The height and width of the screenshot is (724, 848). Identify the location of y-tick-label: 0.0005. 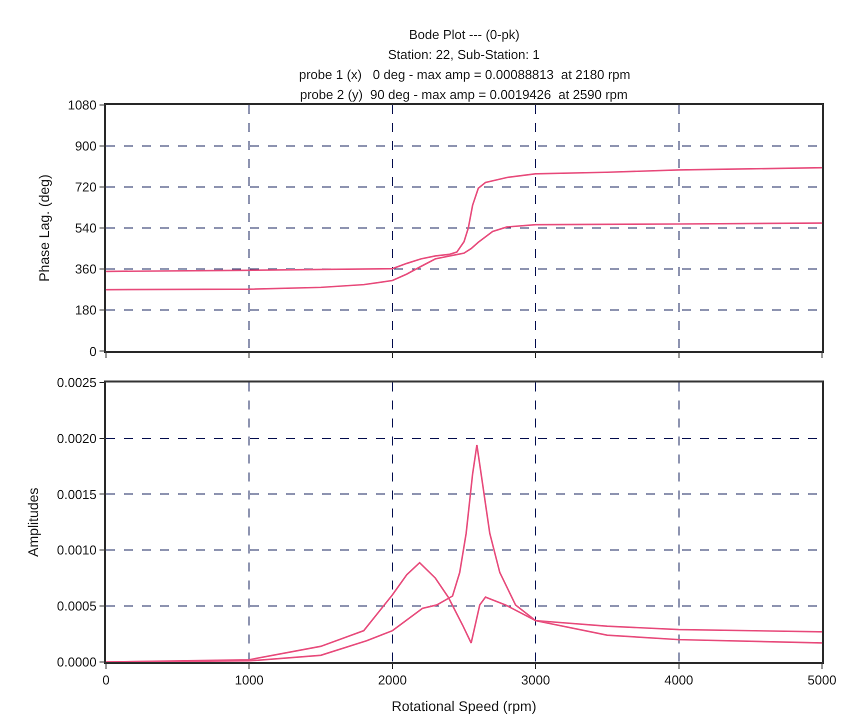
(76, 606).